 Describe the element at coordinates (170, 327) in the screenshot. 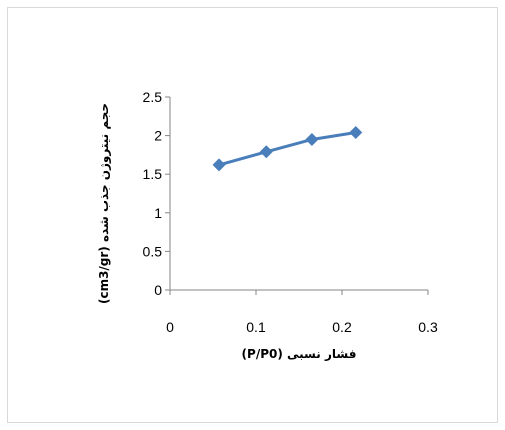

I see `x-tick-label: 0` at that location.